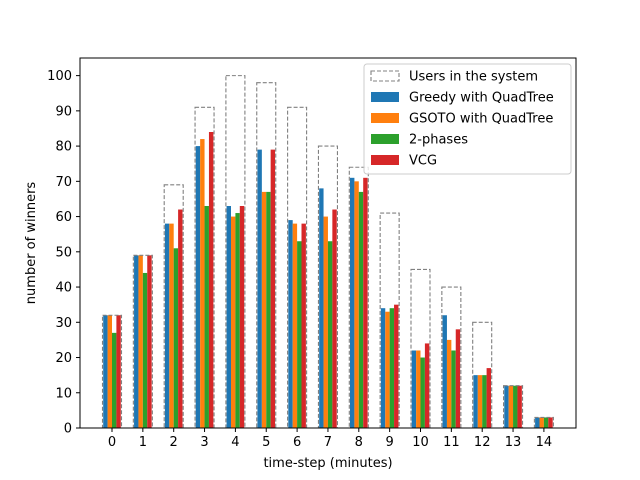  What do you see at coordinates (235, 442) in the screenshot?
I see `x-tick-label-4: 4` at bounding box center [235, 442].